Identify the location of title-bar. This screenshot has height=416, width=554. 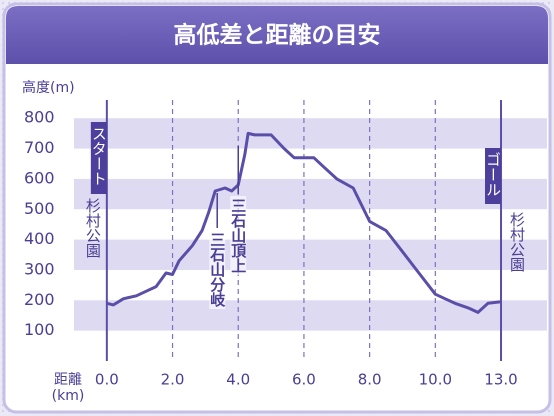
(277, 35).